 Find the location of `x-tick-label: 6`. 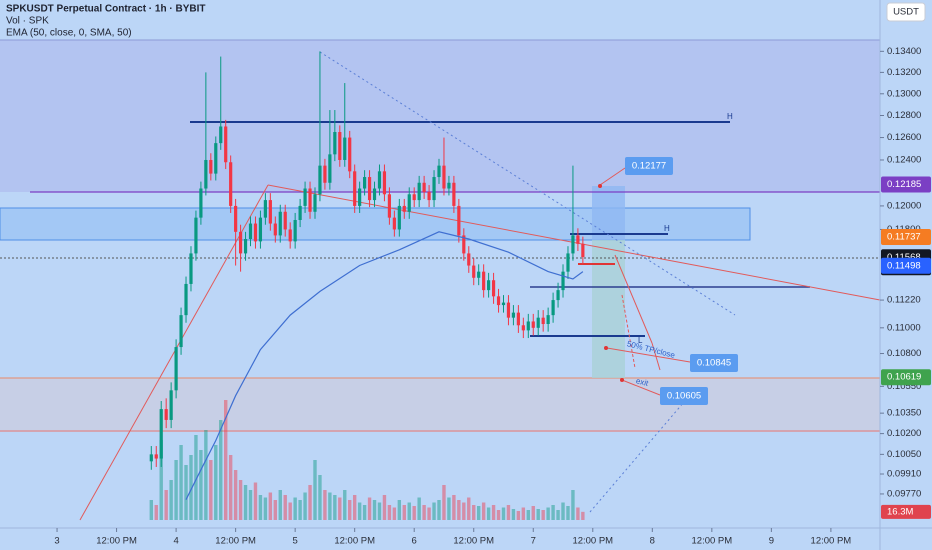

x-tick-label: 6 is located at coordinates (414, 541).